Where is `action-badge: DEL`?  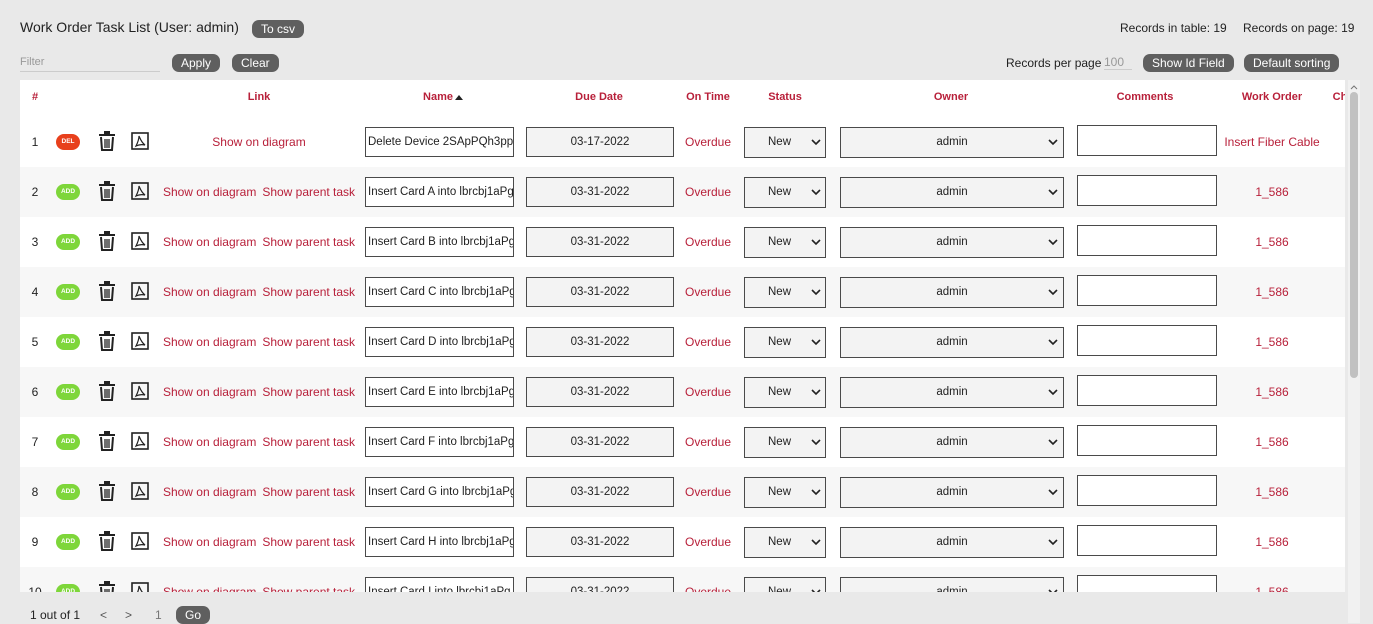
action-badge: DEL is located at coordinates (68, 142).